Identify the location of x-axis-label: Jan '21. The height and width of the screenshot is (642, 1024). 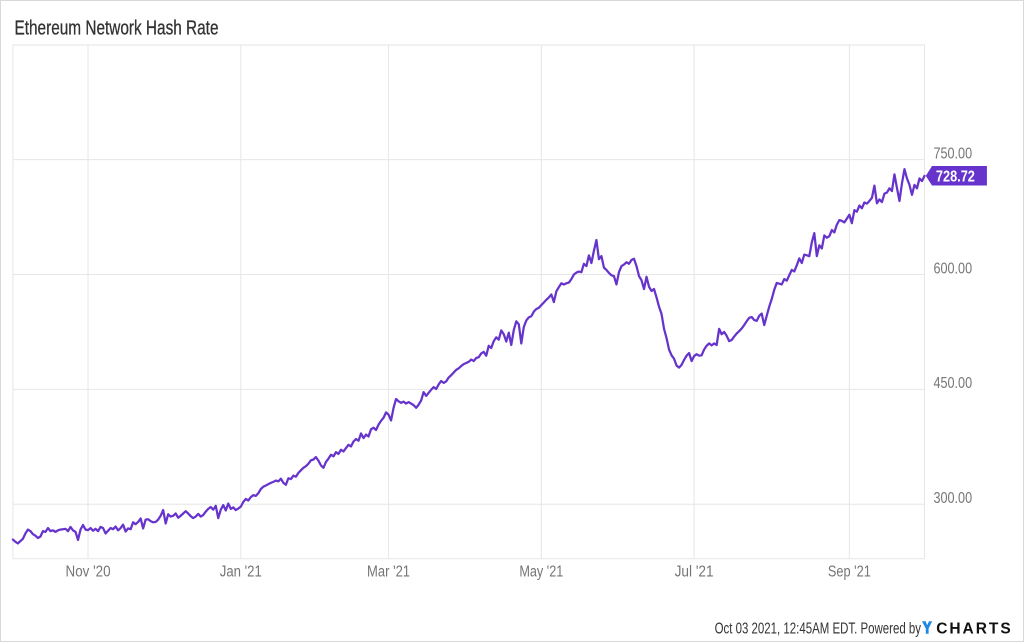
(241, 572).